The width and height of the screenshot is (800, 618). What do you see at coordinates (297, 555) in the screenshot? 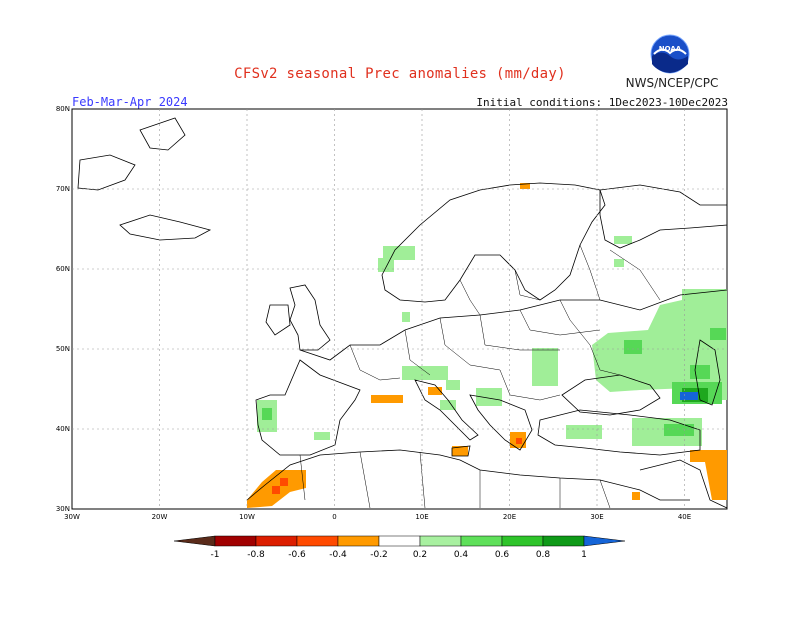
I see `legend-label: -0.6` at bounding box center [297, 555].